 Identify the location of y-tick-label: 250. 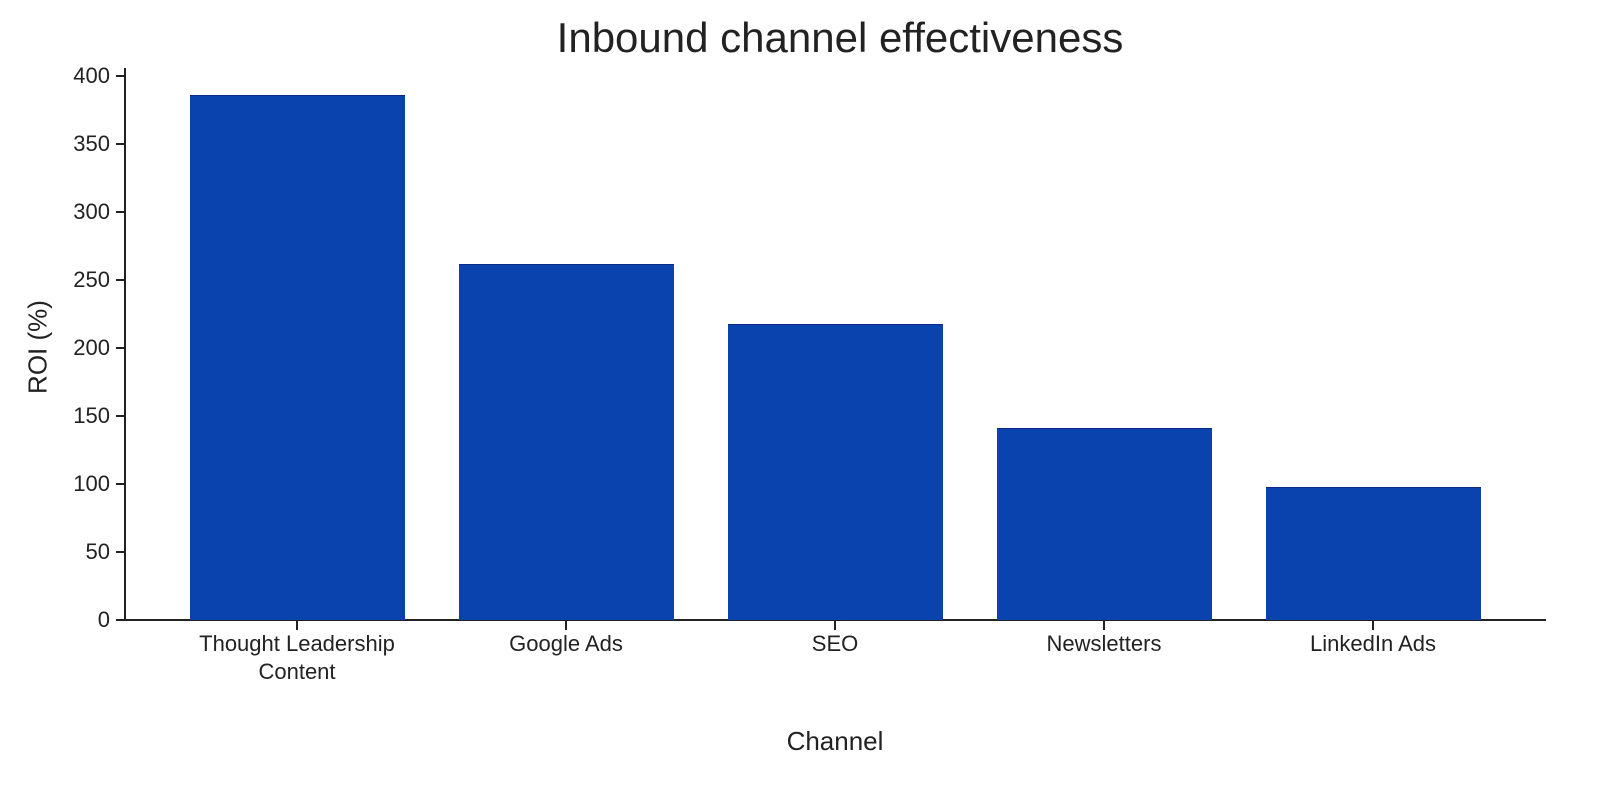
(91, 279).